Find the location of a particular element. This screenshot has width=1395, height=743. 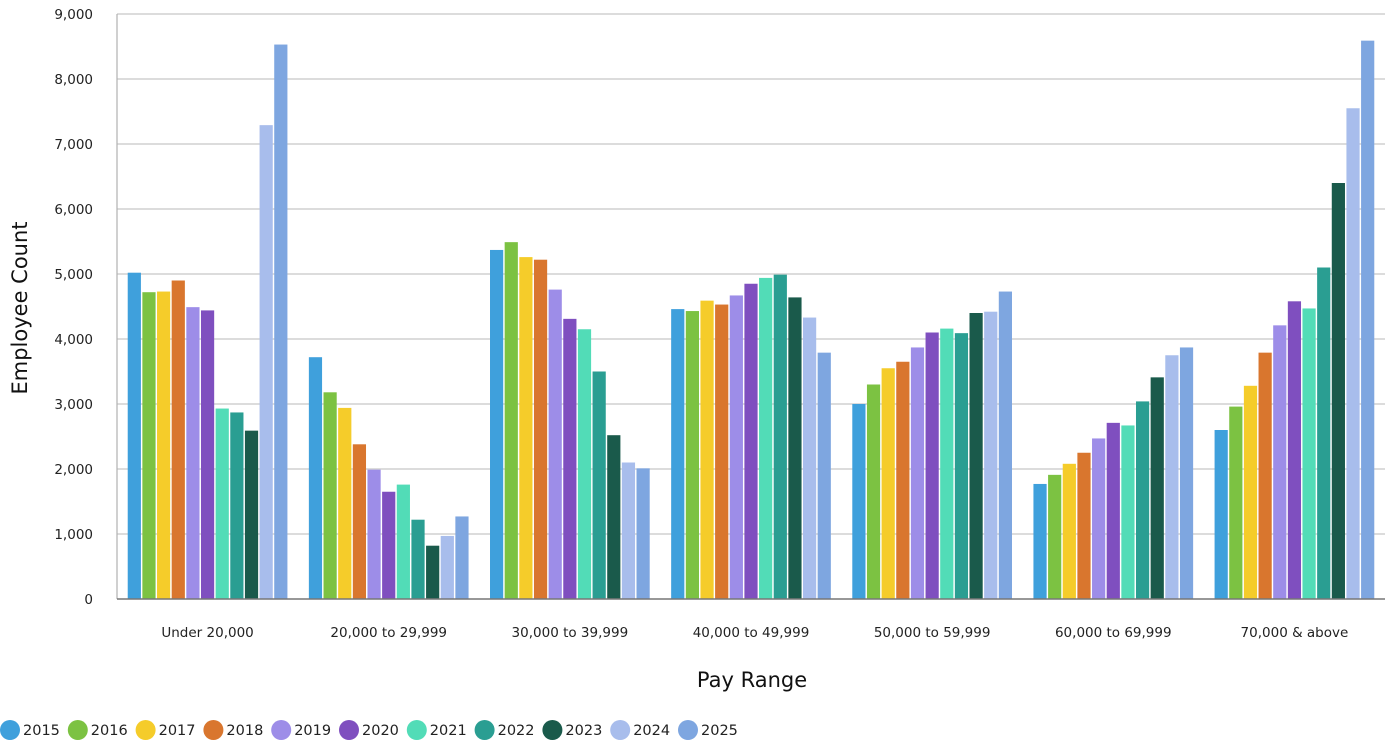

legend-label-2016: 2016 is located at coordinates (109, 731).